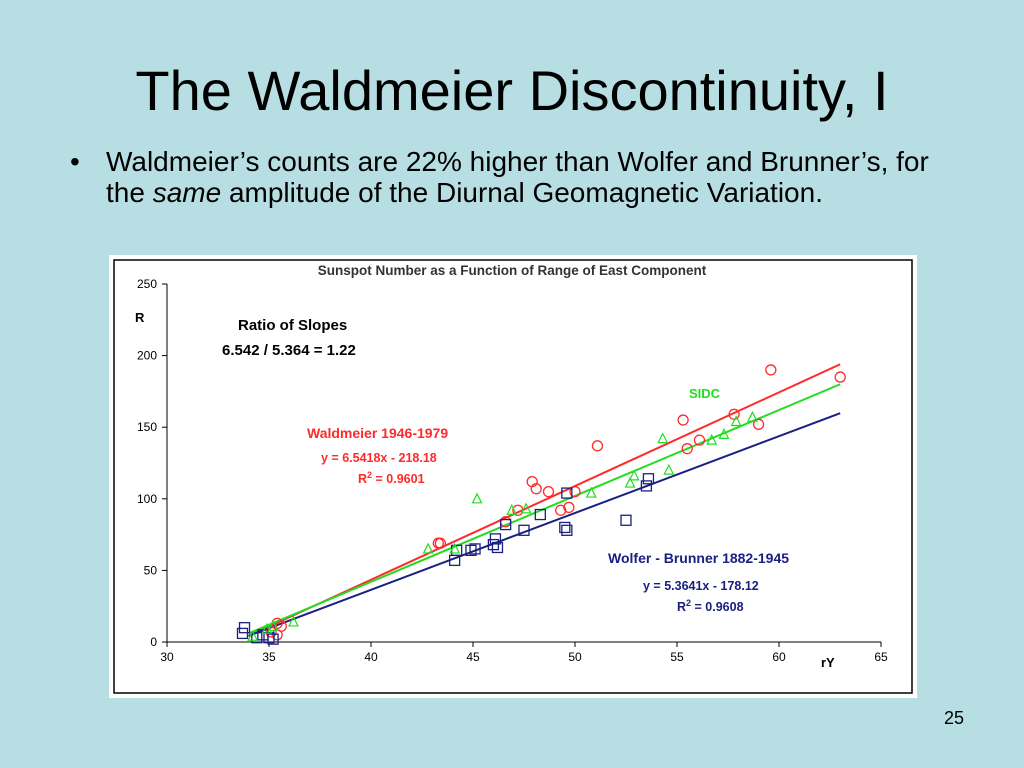 The height and width of the screenshot is (768, 1024). Describe the element at coordinates (698, 558) in the screenshot. I see `wolfer-label: Wolfer - Brunner 1882-1945` at that location.